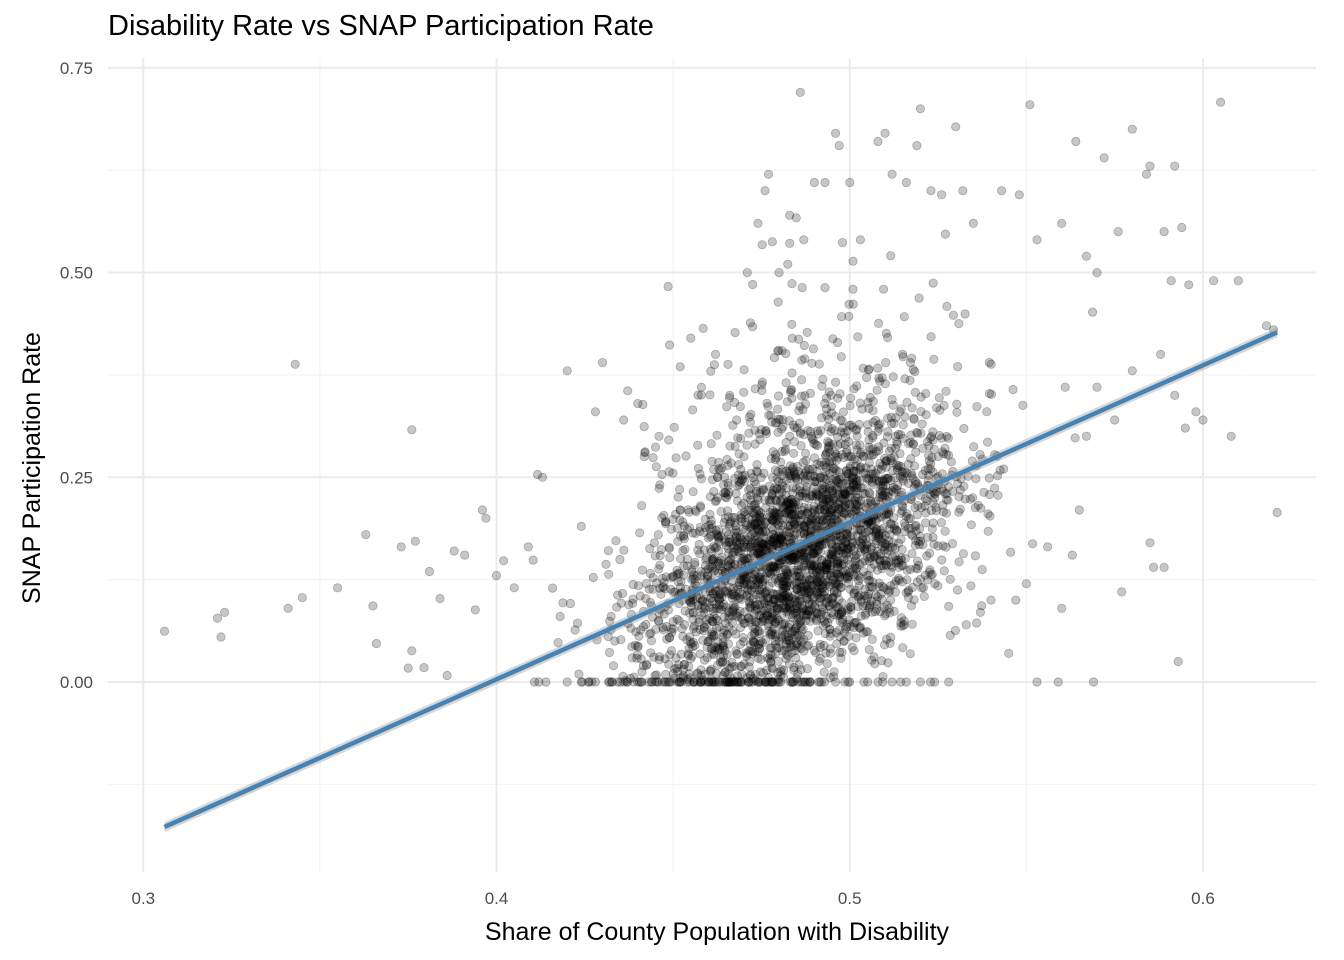 The image size is (1344, 960). What do you see at coordinates (850, 898) in the screenshot?
I see `x-tick-label: 0.5` at bounding box center [850, 898].